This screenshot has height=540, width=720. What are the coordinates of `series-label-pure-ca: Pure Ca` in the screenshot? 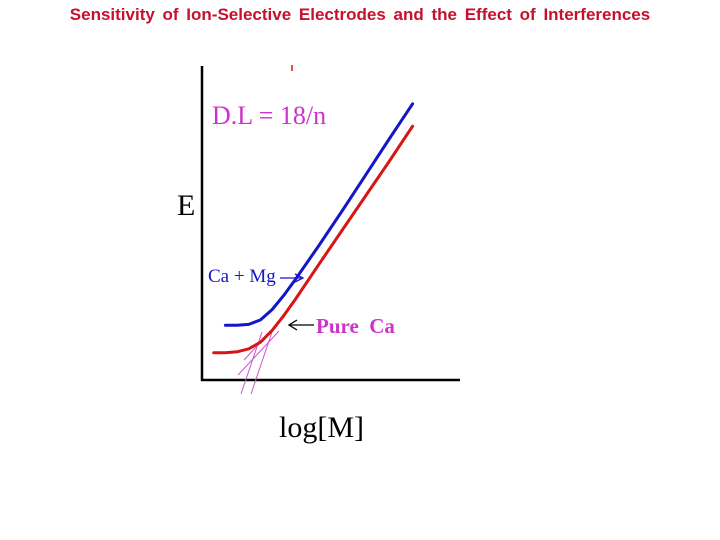 It's located at (355, 326).